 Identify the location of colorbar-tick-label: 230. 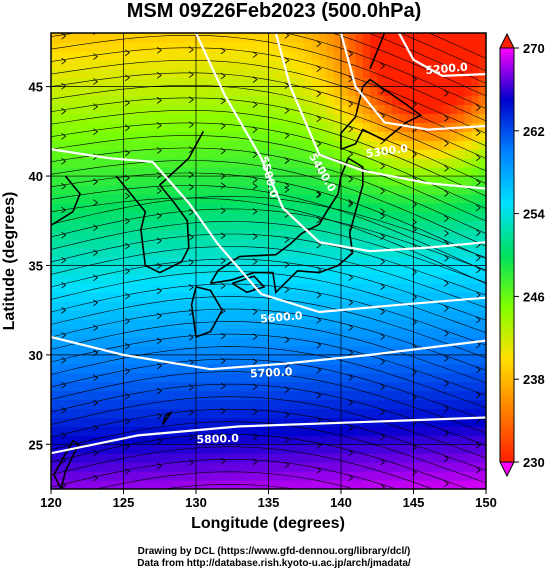
(534, 462).